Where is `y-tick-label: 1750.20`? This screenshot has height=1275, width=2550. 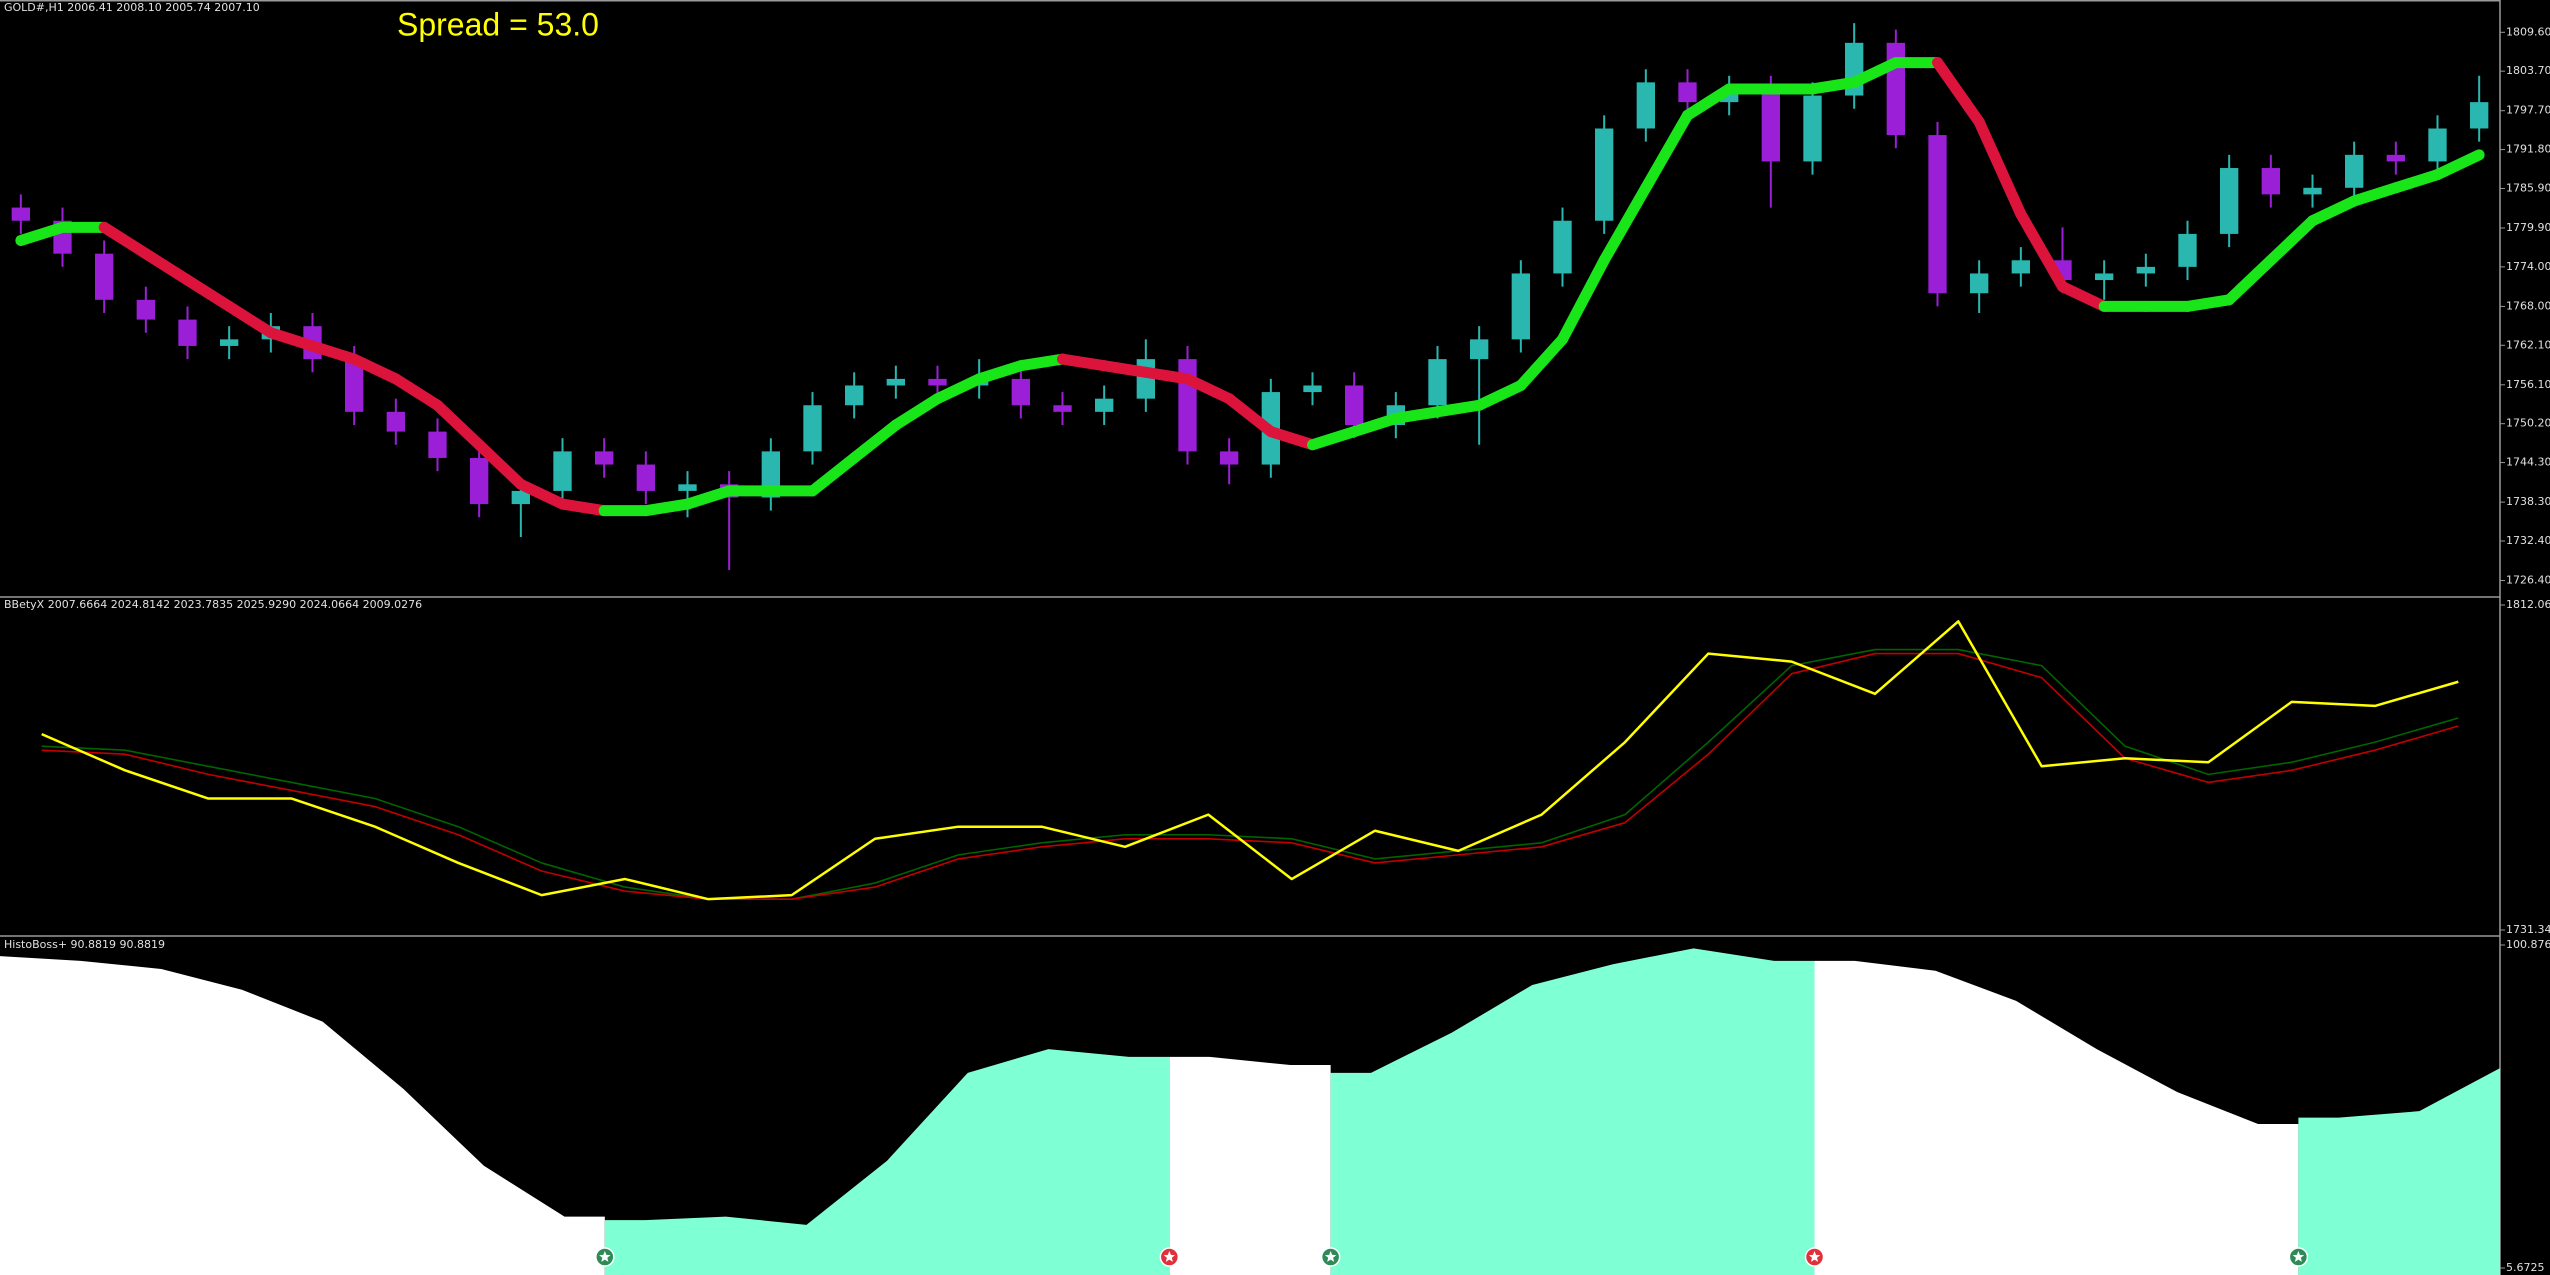 y-tick-label: 1750.20 is located at coordinates (2528, 423).